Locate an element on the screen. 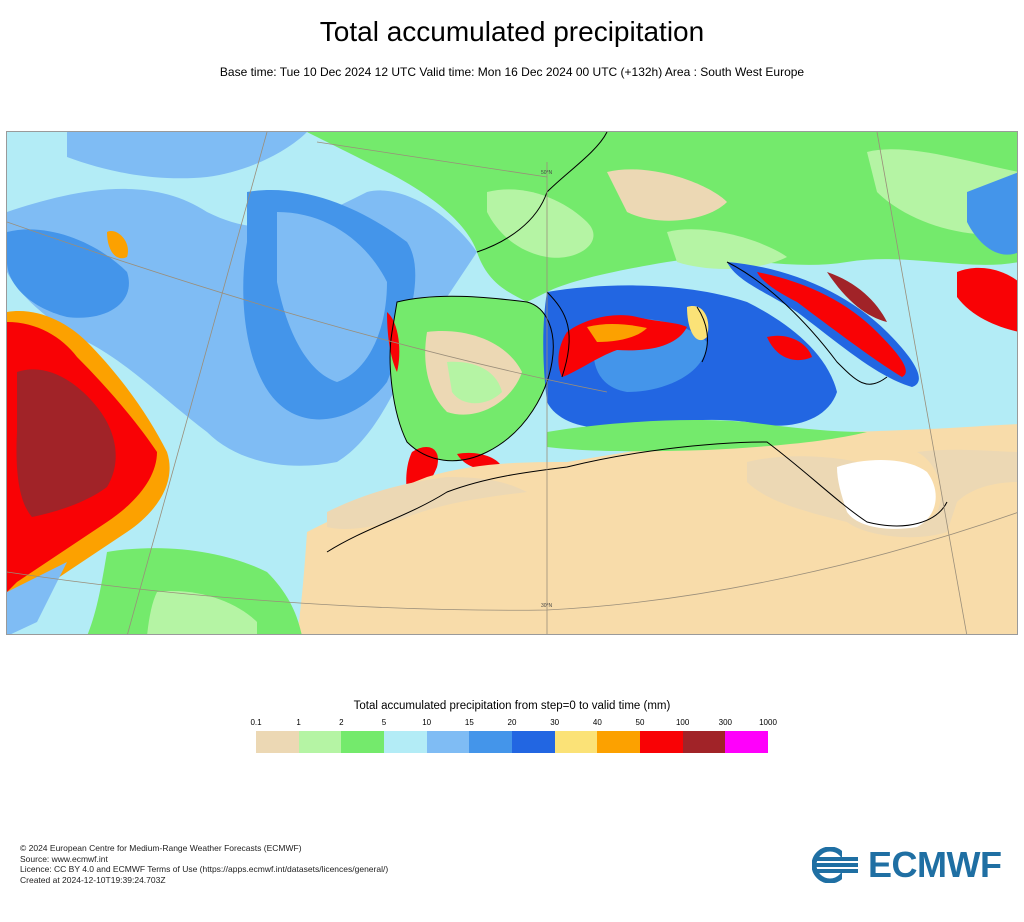 Image resolution: width=1024 pixels, height=922 pixels. legend-tick: 50 is located at coordinates (640, 722).